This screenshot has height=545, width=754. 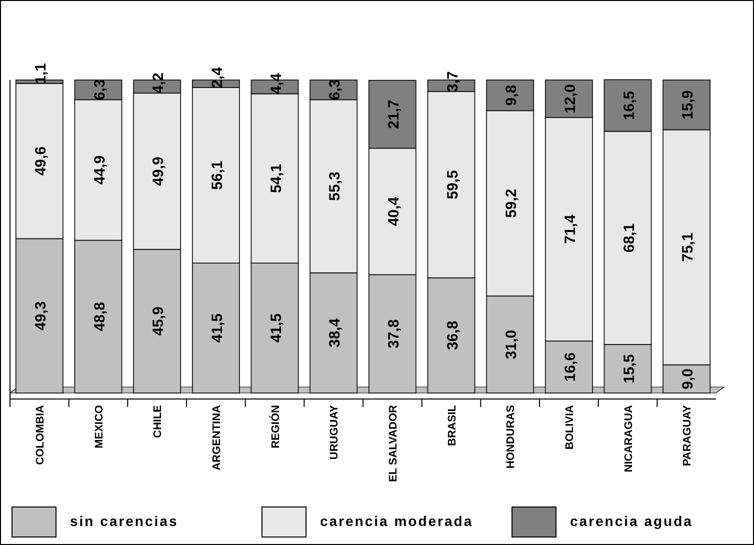 What do you see at coordinates (629, 105) in the screenshot?
I see `data-label: 16,5` at bounding box center [629, 105].